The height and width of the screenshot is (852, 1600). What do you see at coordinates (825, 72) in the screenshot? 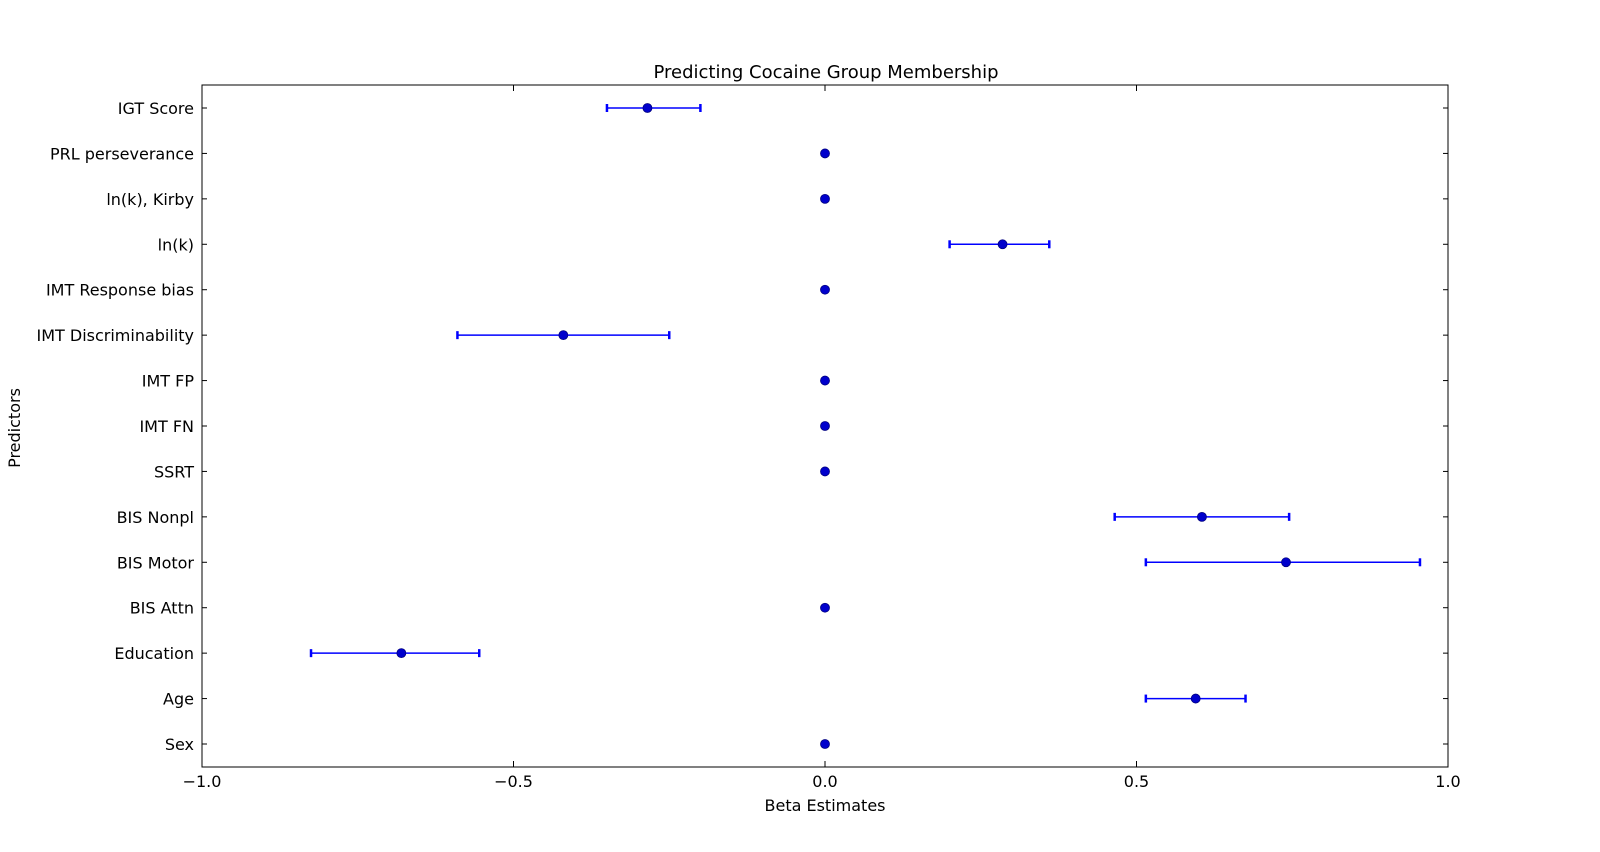
I see `chart-title: Predicting Cocaine Group Membership` at bounding box center [825, 72].